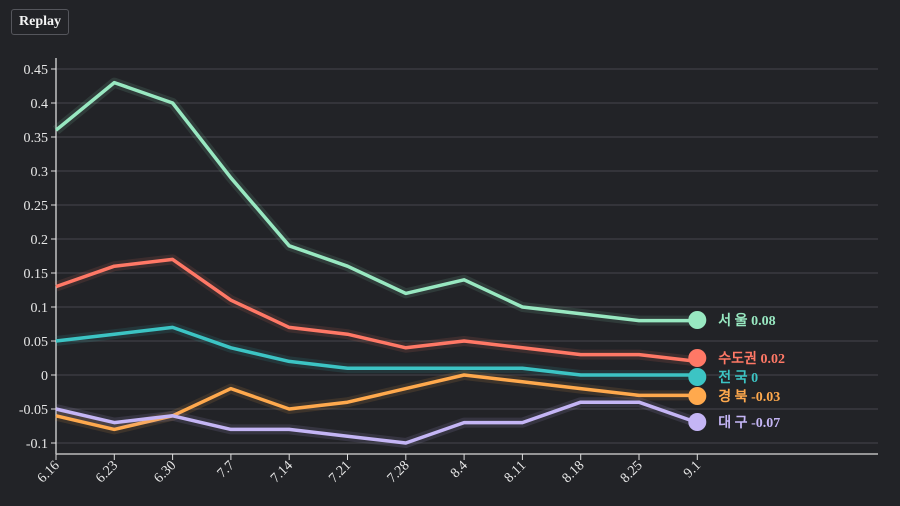 The height and width of the screenshot is (506, 900). Describe the element at coordinates (340, 472) in the screenshot. I see `x-tick-label: 7.21` at that location.